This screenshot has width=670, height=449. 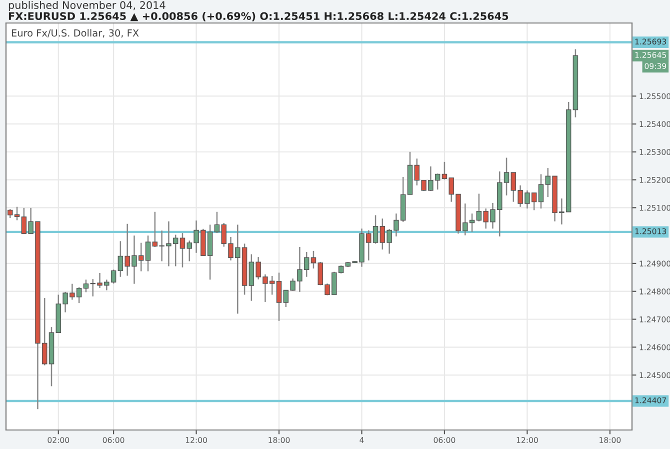 What do you see at coordinates (75, 33) in the screenshot?
I see `text: Euro Fx/U.S. Dollar, 30, FX` at bounding box center [75, 33].